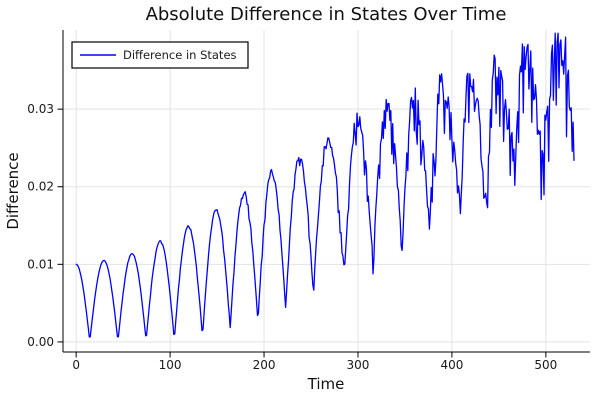  Describe the element at coordinates (13, 190) in the screenshot. I see `y-axis-label: Difference` at that location.